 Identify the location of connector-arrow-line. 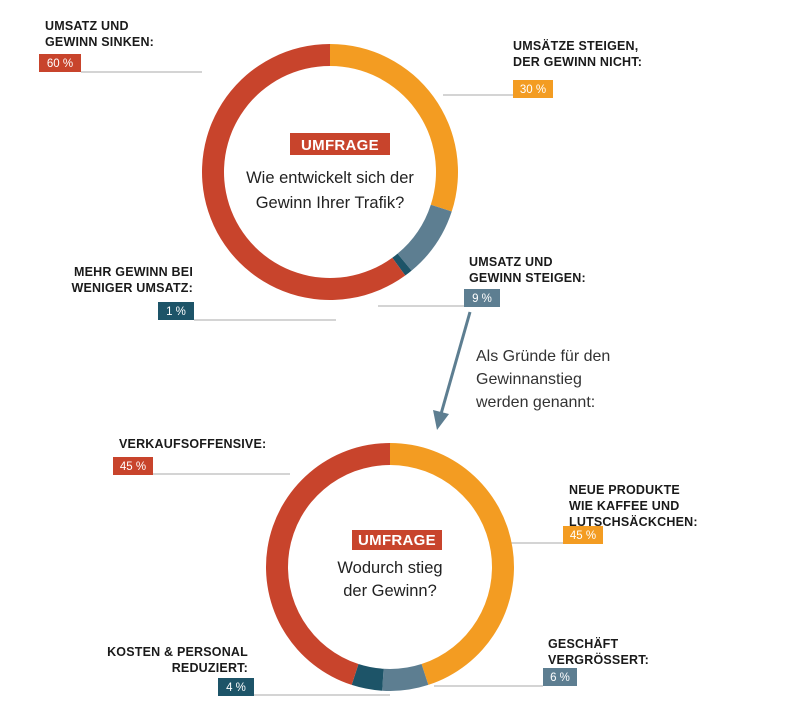
(455, 363).